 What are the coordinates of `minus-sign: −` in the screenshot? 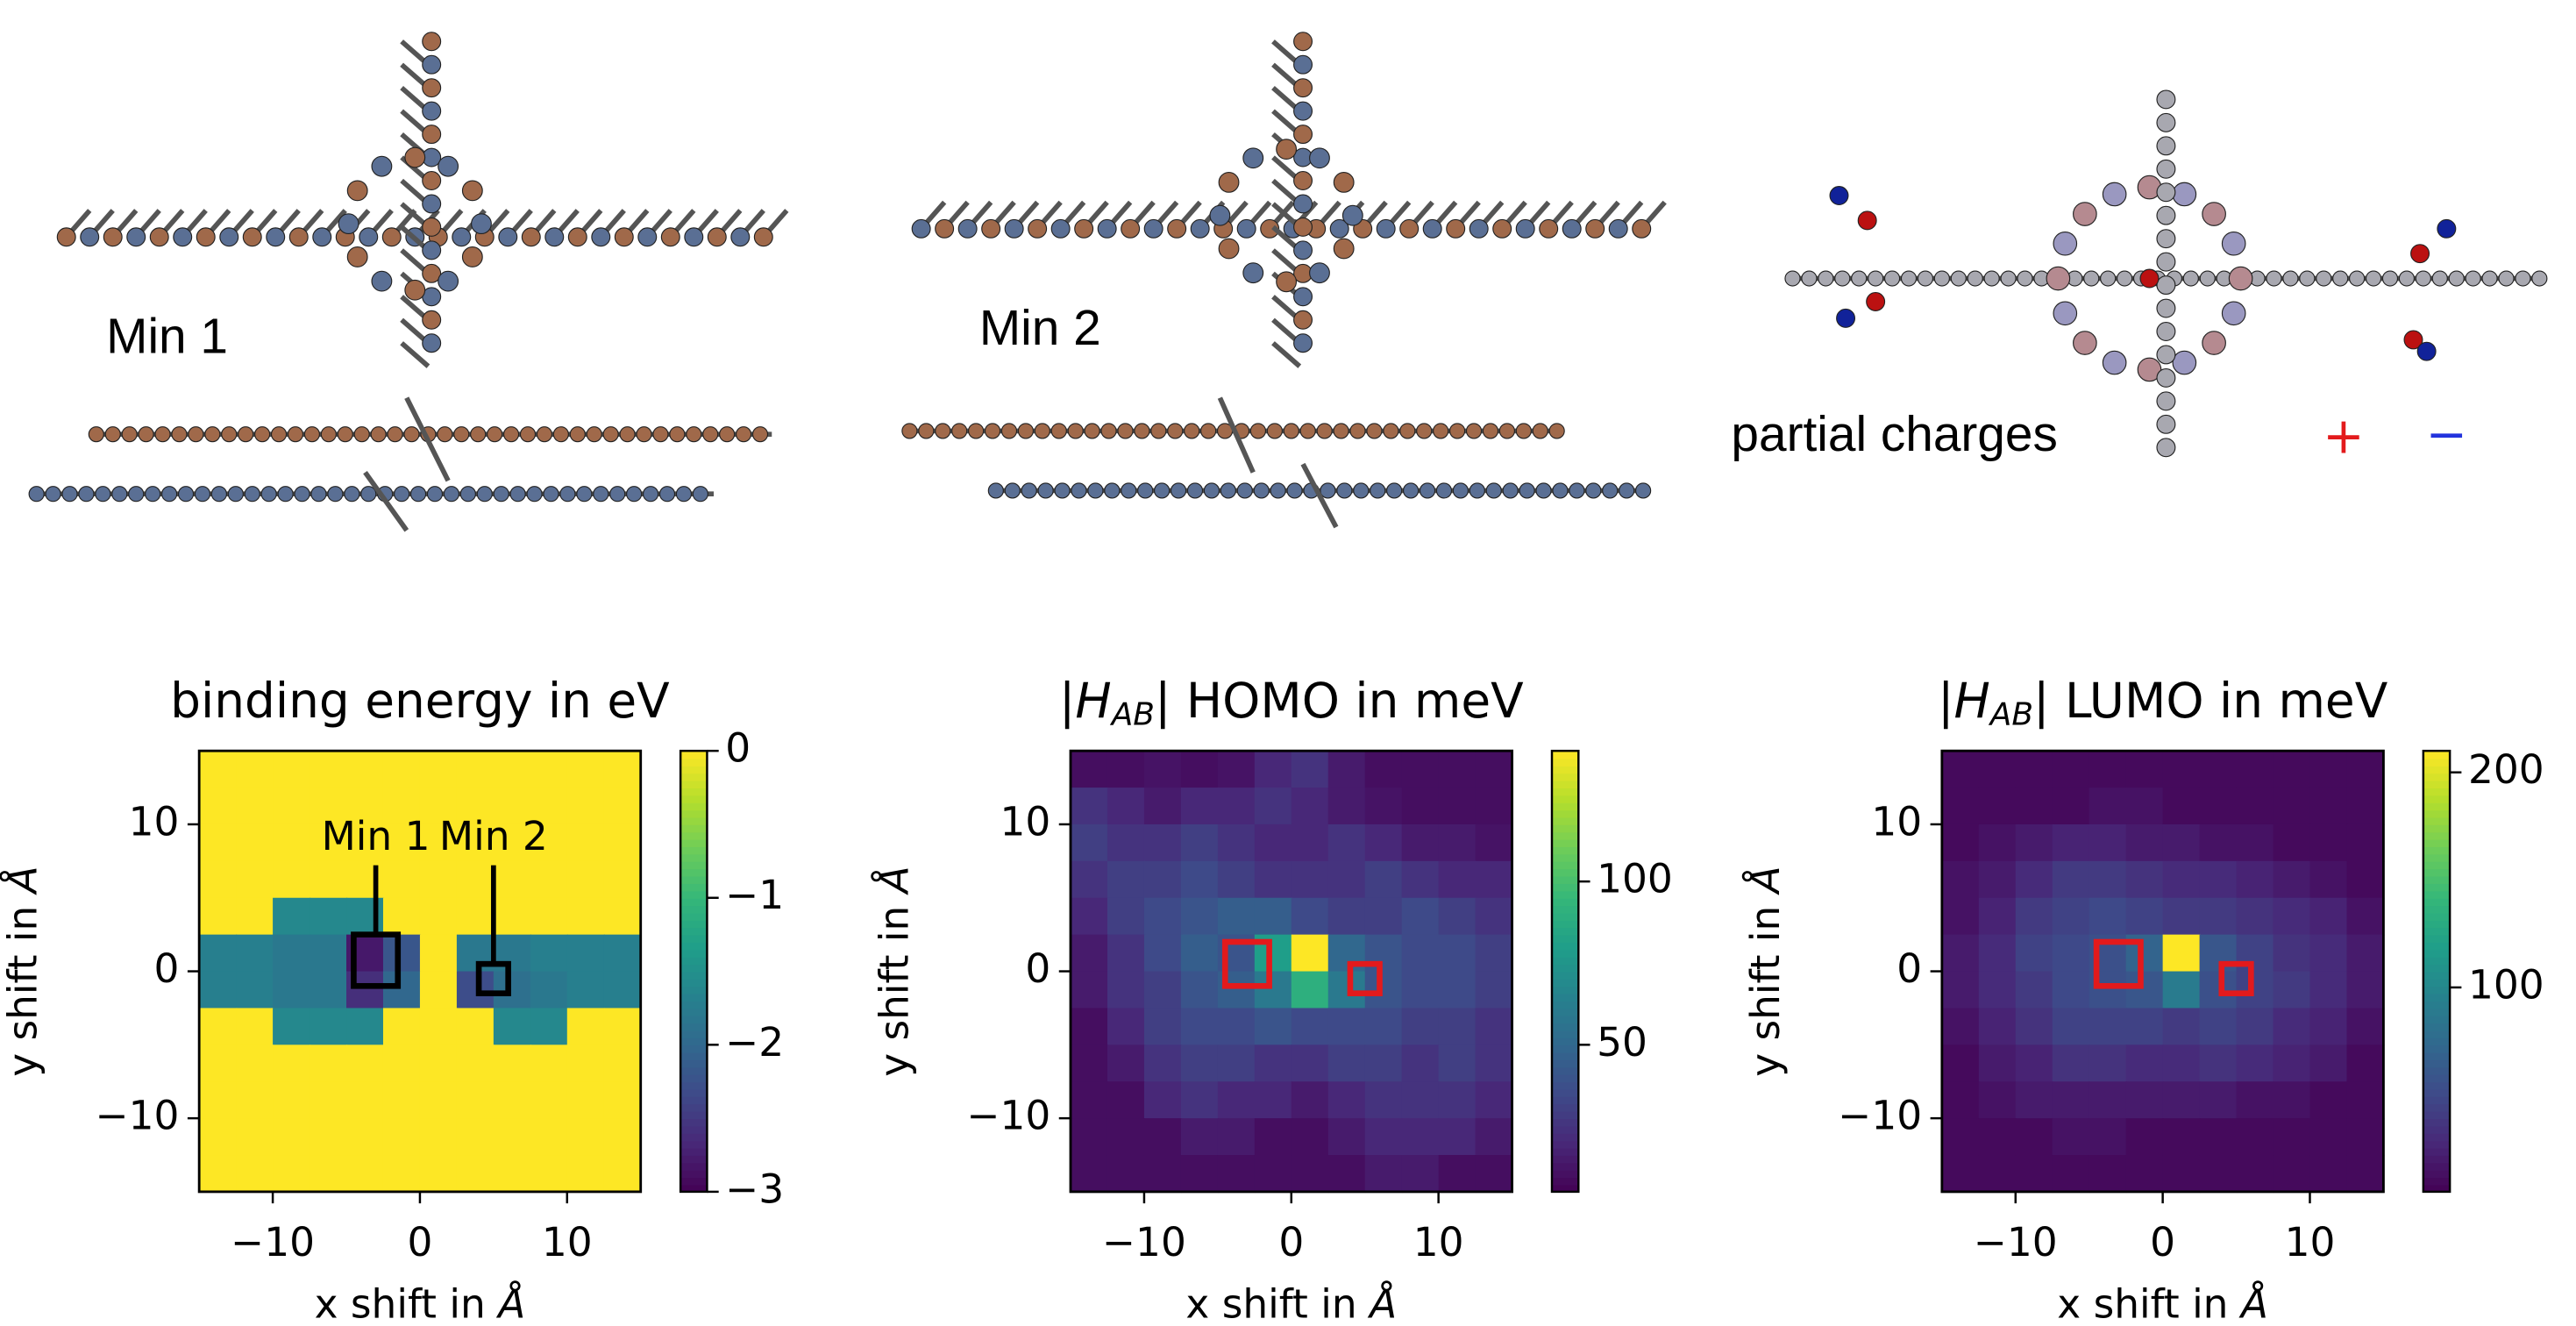 It's located at (2447, 435).